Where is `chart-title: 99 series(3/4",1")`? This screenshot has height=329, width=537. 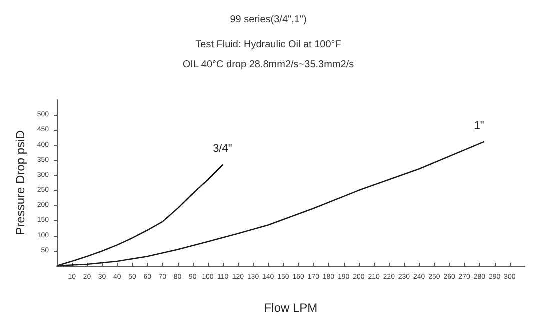 chart-title: 99 series(3/4",1") is located at coordinates (268, 20).